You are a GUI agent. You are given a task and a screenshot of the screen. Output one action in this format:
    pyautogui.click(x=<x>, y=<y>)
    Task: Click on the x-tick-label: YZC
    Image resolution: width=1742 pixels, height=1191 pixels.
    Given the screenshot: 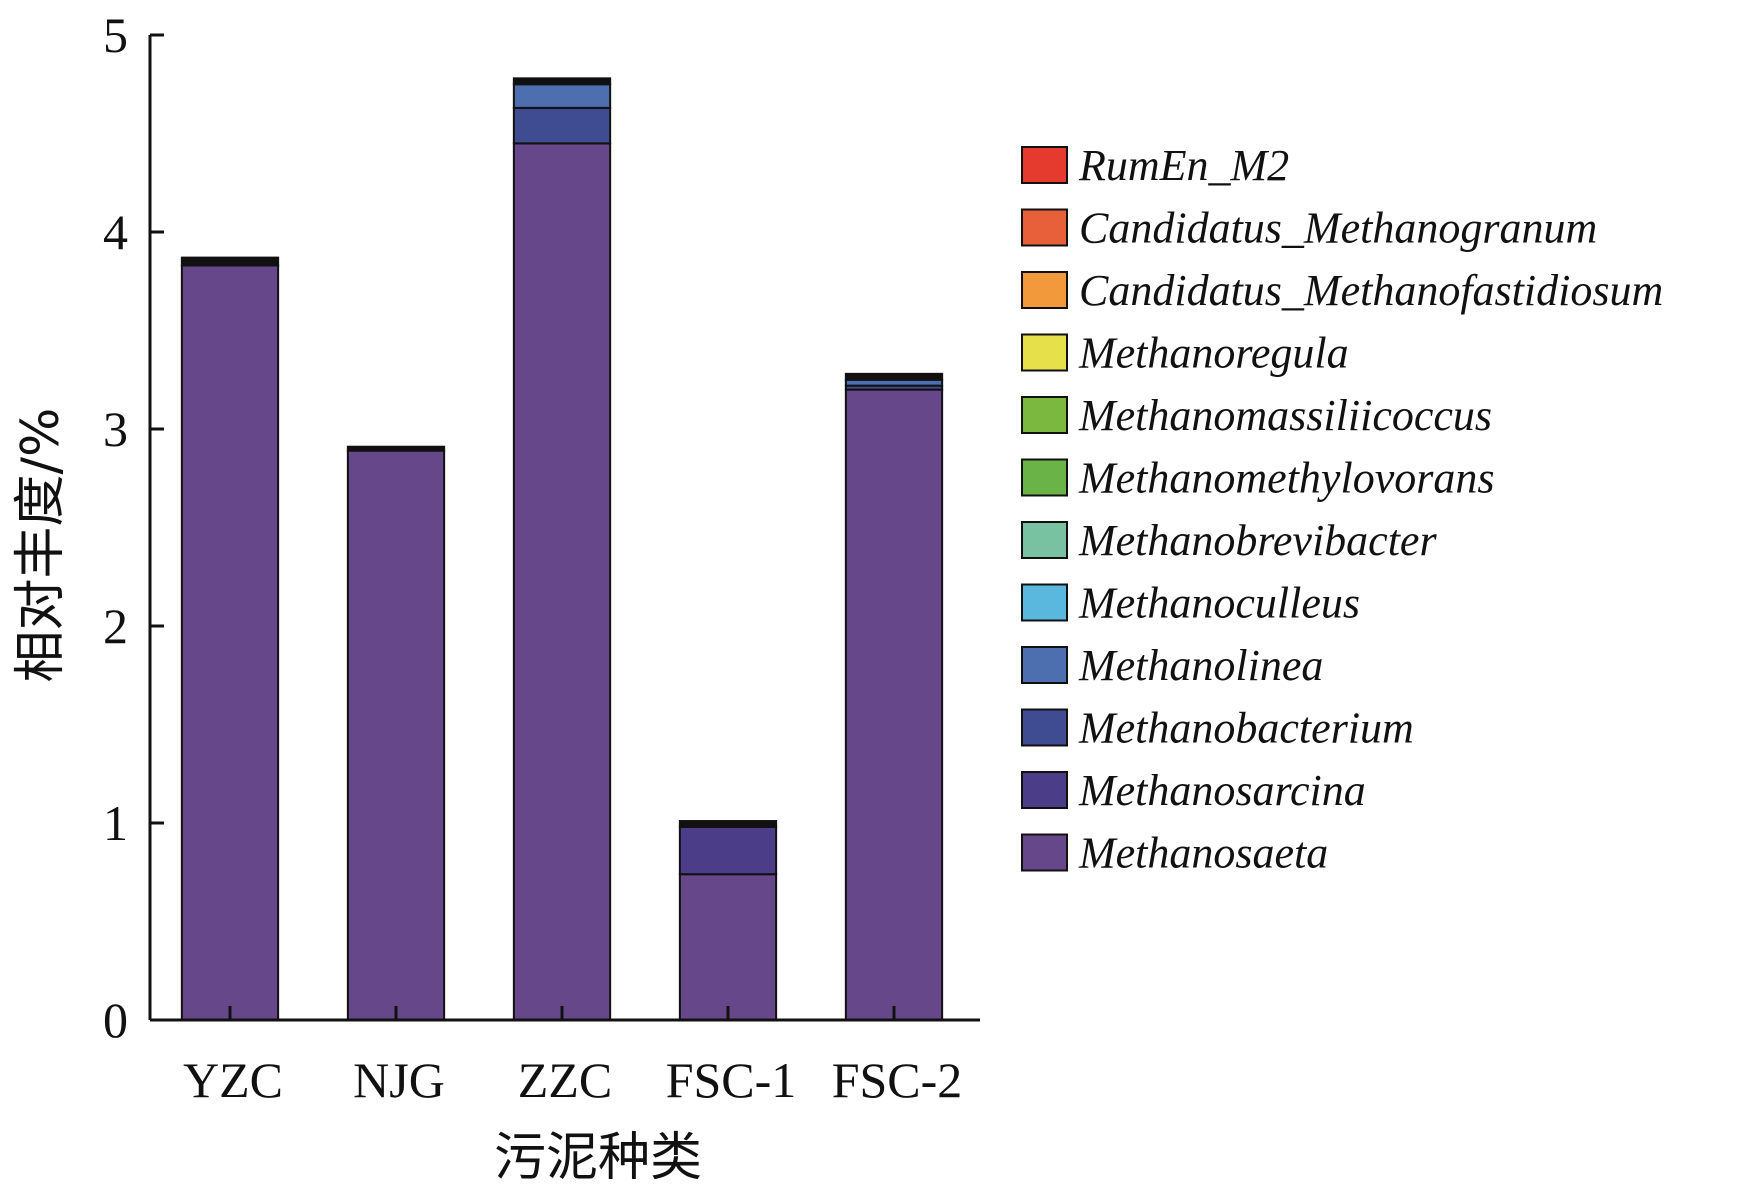 What is the action you would take?
    pyautogui.click(x=233, y=1080)
    